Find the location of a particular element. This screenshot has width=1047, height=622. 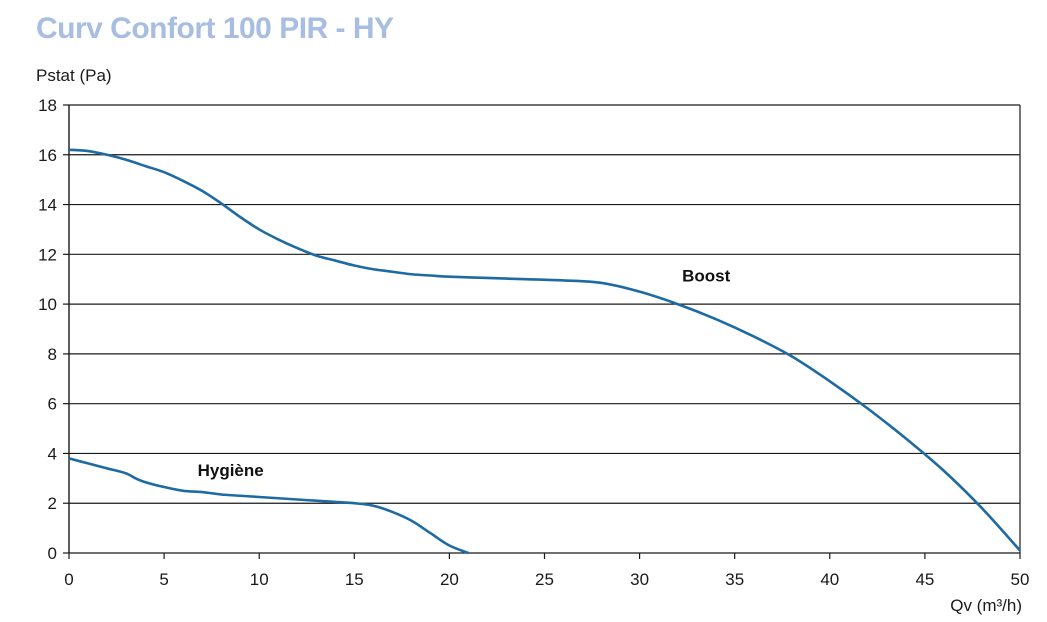

y-tick-label: 0 is located at coordinates (52, 553).